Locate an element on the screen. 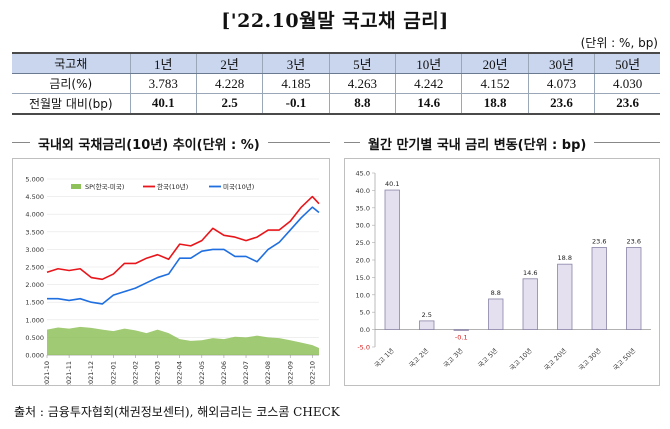 Image resolution: width=670 pixels, height=429 pixels. table-cell: 40.1 is located at coordinates (163, 104).